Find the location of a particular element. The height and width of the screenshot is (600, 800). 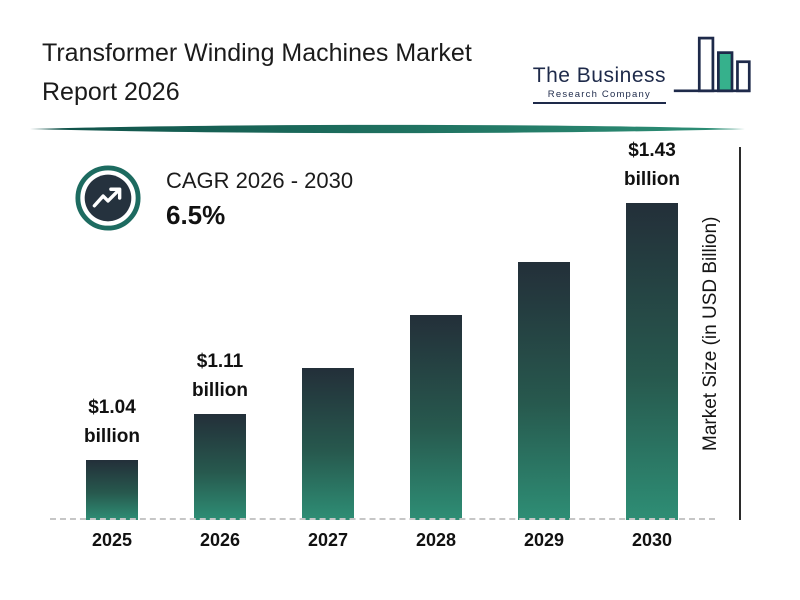

title-line2: Report 2026 is located at coordinates (111, 92).